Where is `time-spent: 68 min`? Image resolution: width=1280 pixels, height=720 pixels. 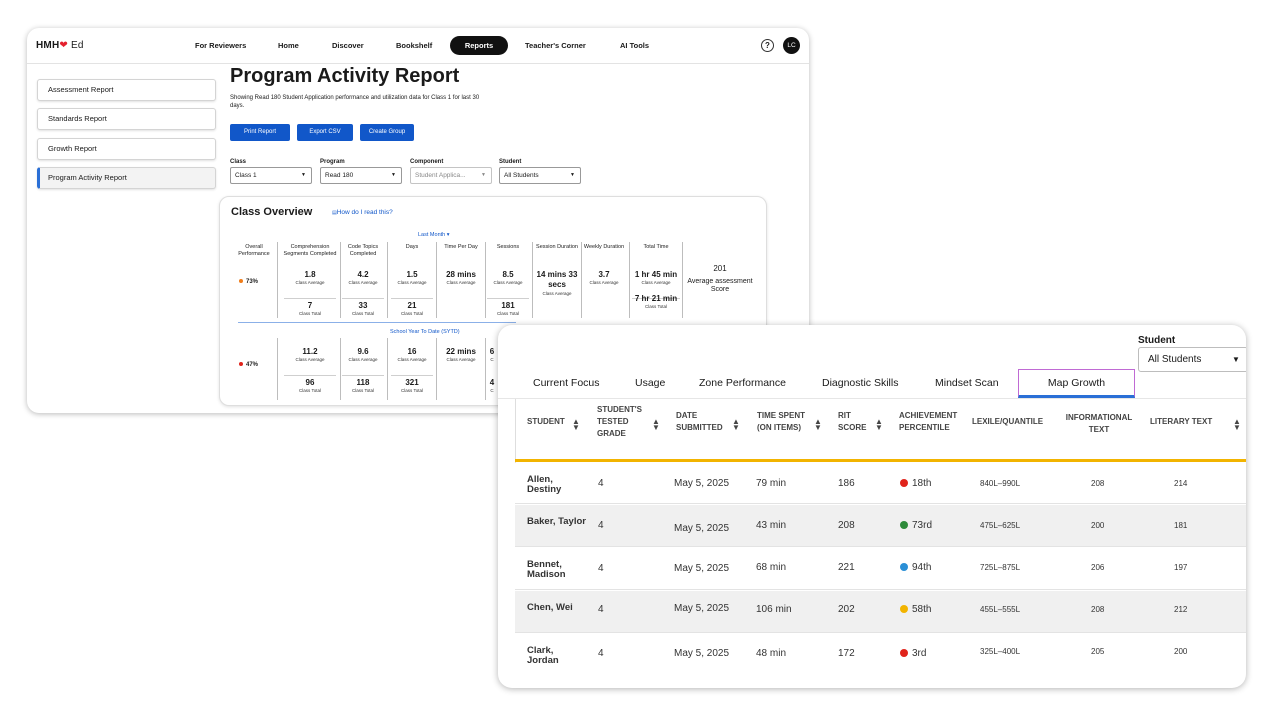 time-spent: 68 min is located at coordinates (771, 567).